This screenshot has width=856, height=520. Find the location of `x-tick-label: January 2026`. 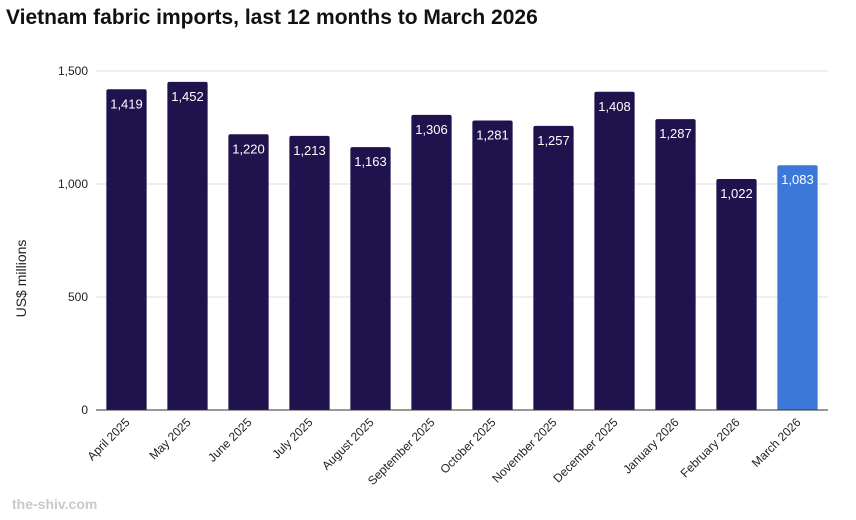

x-tick-label: January 2026 is located at coordinates (651, 446).